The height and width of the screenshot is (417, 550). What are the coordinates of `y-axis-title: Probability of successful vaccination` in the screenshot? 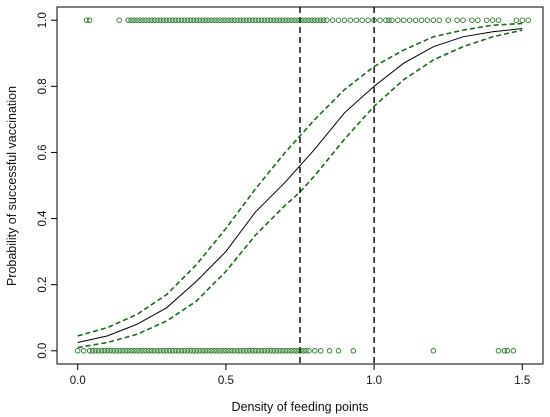 It's located at (12, 186).